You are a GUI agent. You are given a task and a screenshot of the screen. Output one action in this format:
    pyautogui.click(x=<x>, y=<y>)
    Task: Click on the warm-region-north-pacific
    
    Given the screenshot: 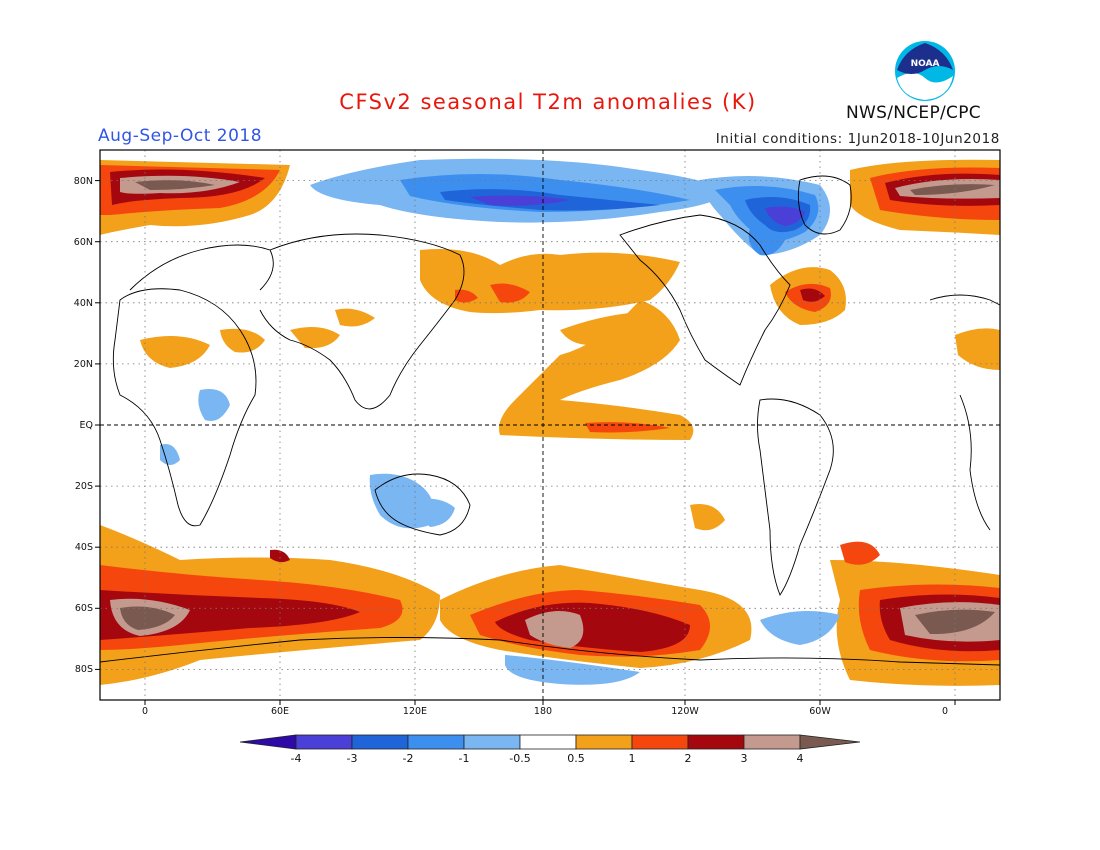 What is the action you would take?
    pyautogui.click(x=550, y=281)
    